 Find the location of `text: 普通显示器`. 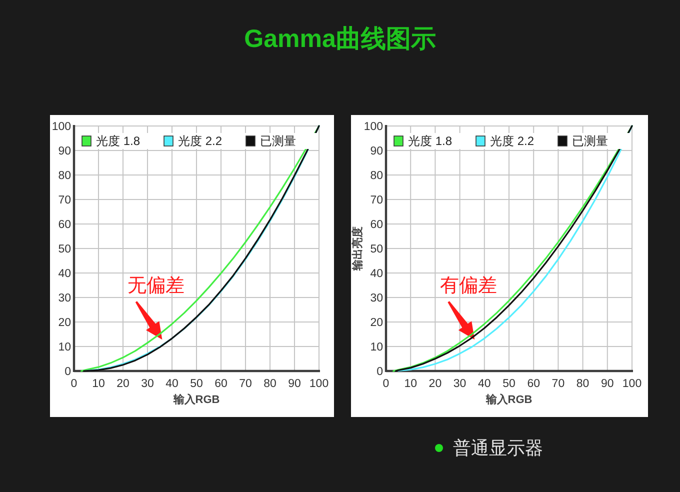

text: 普通显示器 is located at coordinates (498, 448).